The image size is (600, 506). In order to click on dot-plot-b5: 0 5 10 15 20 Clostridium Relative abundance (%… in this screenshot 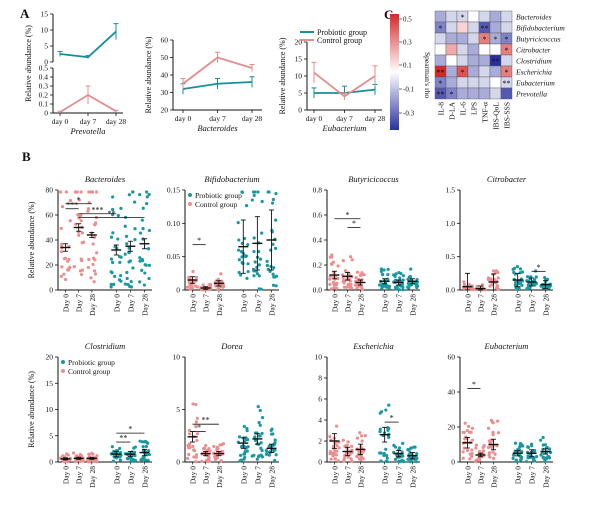, I will do `click(89, 414)`.